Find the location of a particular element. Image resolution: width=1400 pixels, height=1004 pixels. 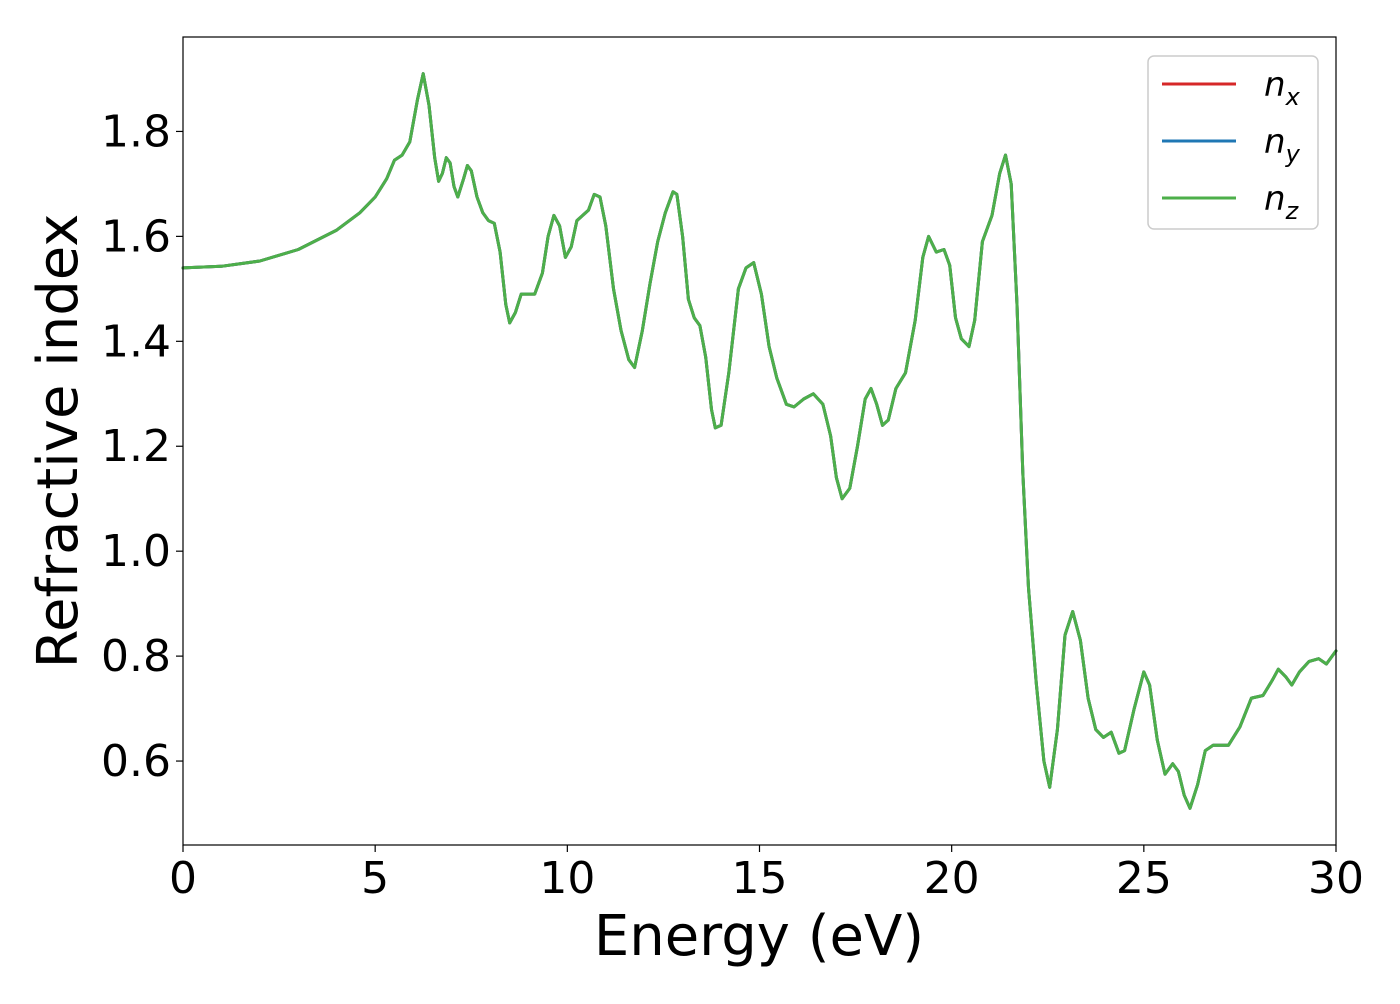

y-tick-label: 1.2 is located at coordinates (136, 446).